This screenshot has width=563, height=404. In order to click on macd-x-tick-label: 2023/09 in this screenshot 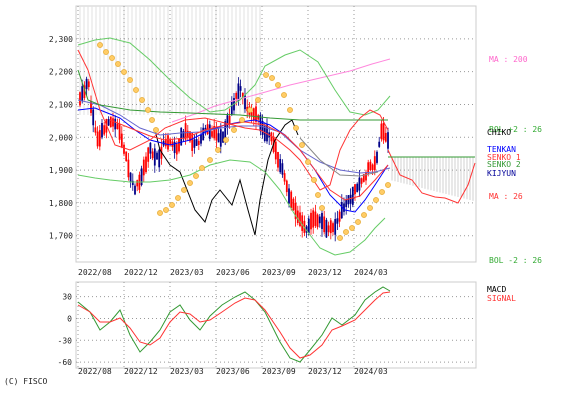, I will do `click(279, 371)`.